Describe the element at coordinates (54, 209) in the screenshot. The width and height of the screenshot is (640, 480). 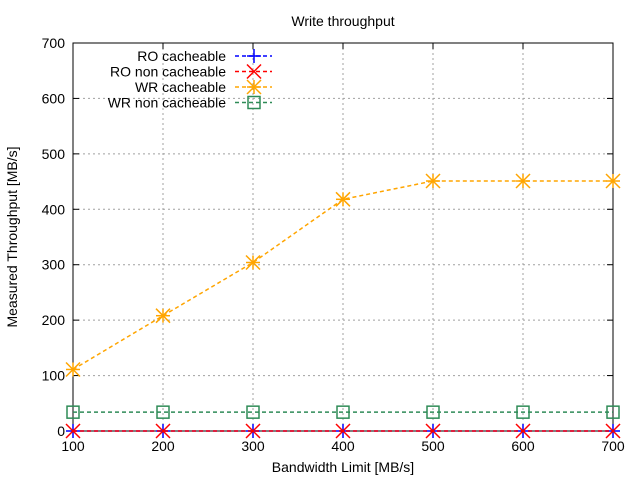
I see `y-tick-label: 400` at that location.